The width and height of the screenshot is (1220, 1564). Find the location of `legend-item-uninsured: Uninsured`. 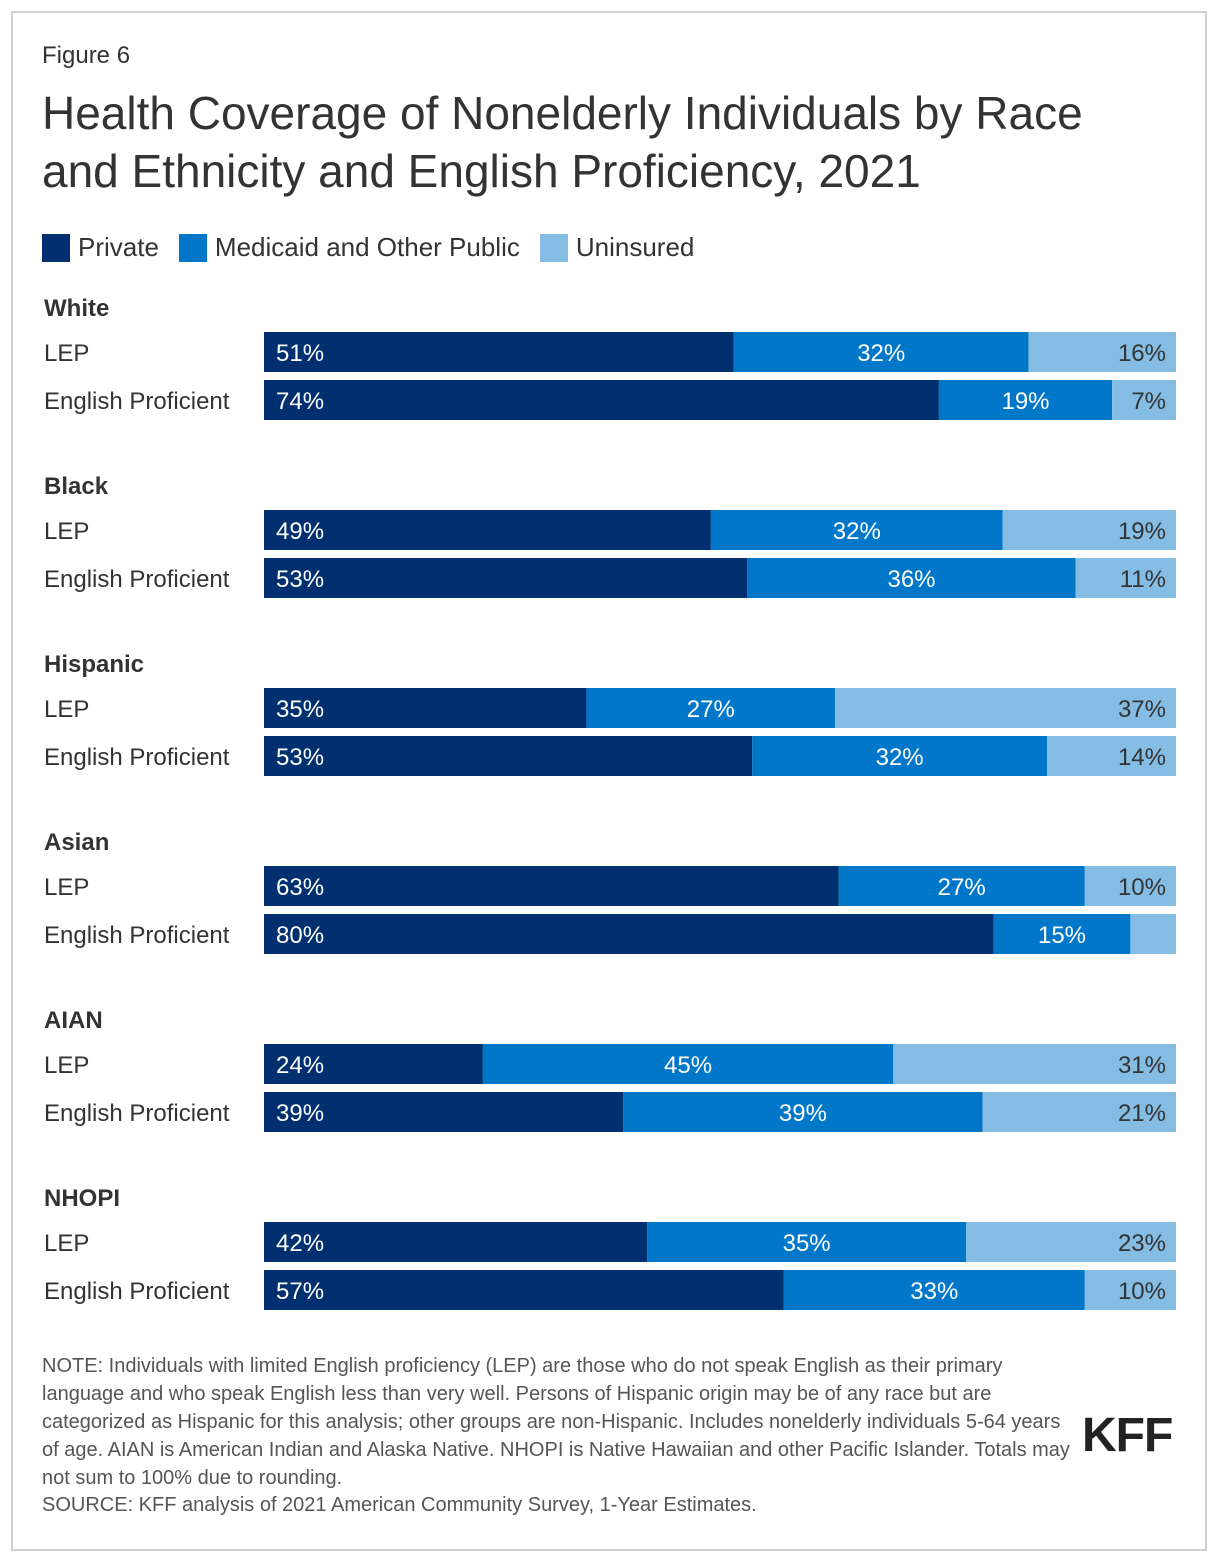

legend-item-uninsured: Uninsured is located at coordinates (617, 247).